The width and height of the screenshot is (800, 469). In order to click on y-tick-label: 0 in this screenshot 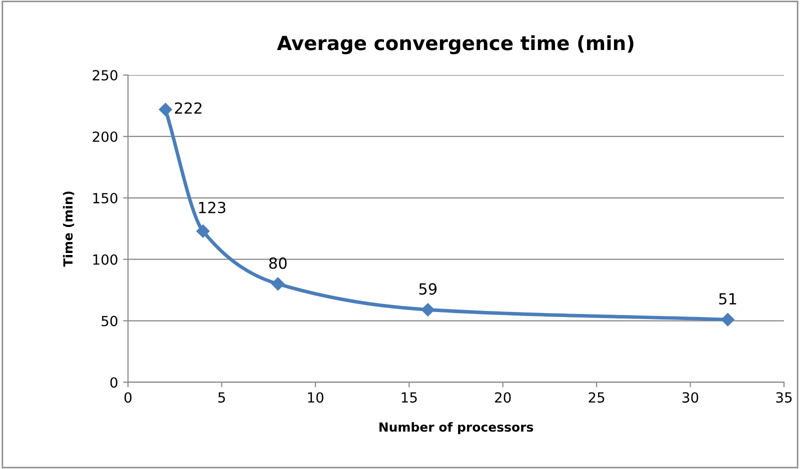, I will do `click(114, 382)`.